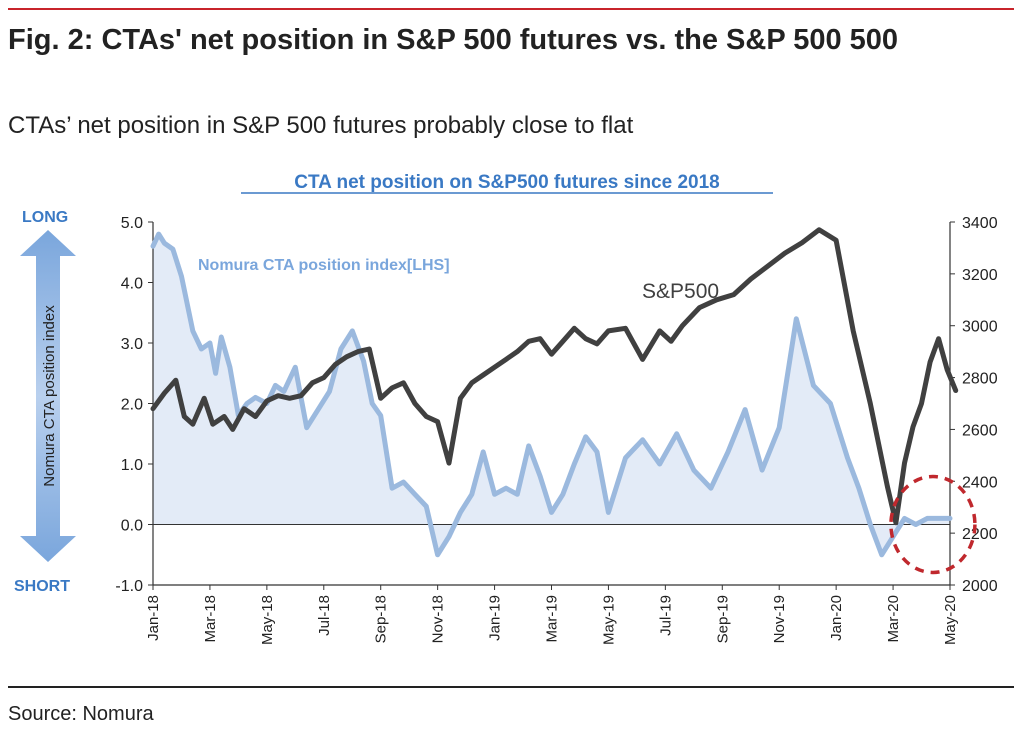  I want to click on x-tick-label: Nov-18, so click(438, 619).